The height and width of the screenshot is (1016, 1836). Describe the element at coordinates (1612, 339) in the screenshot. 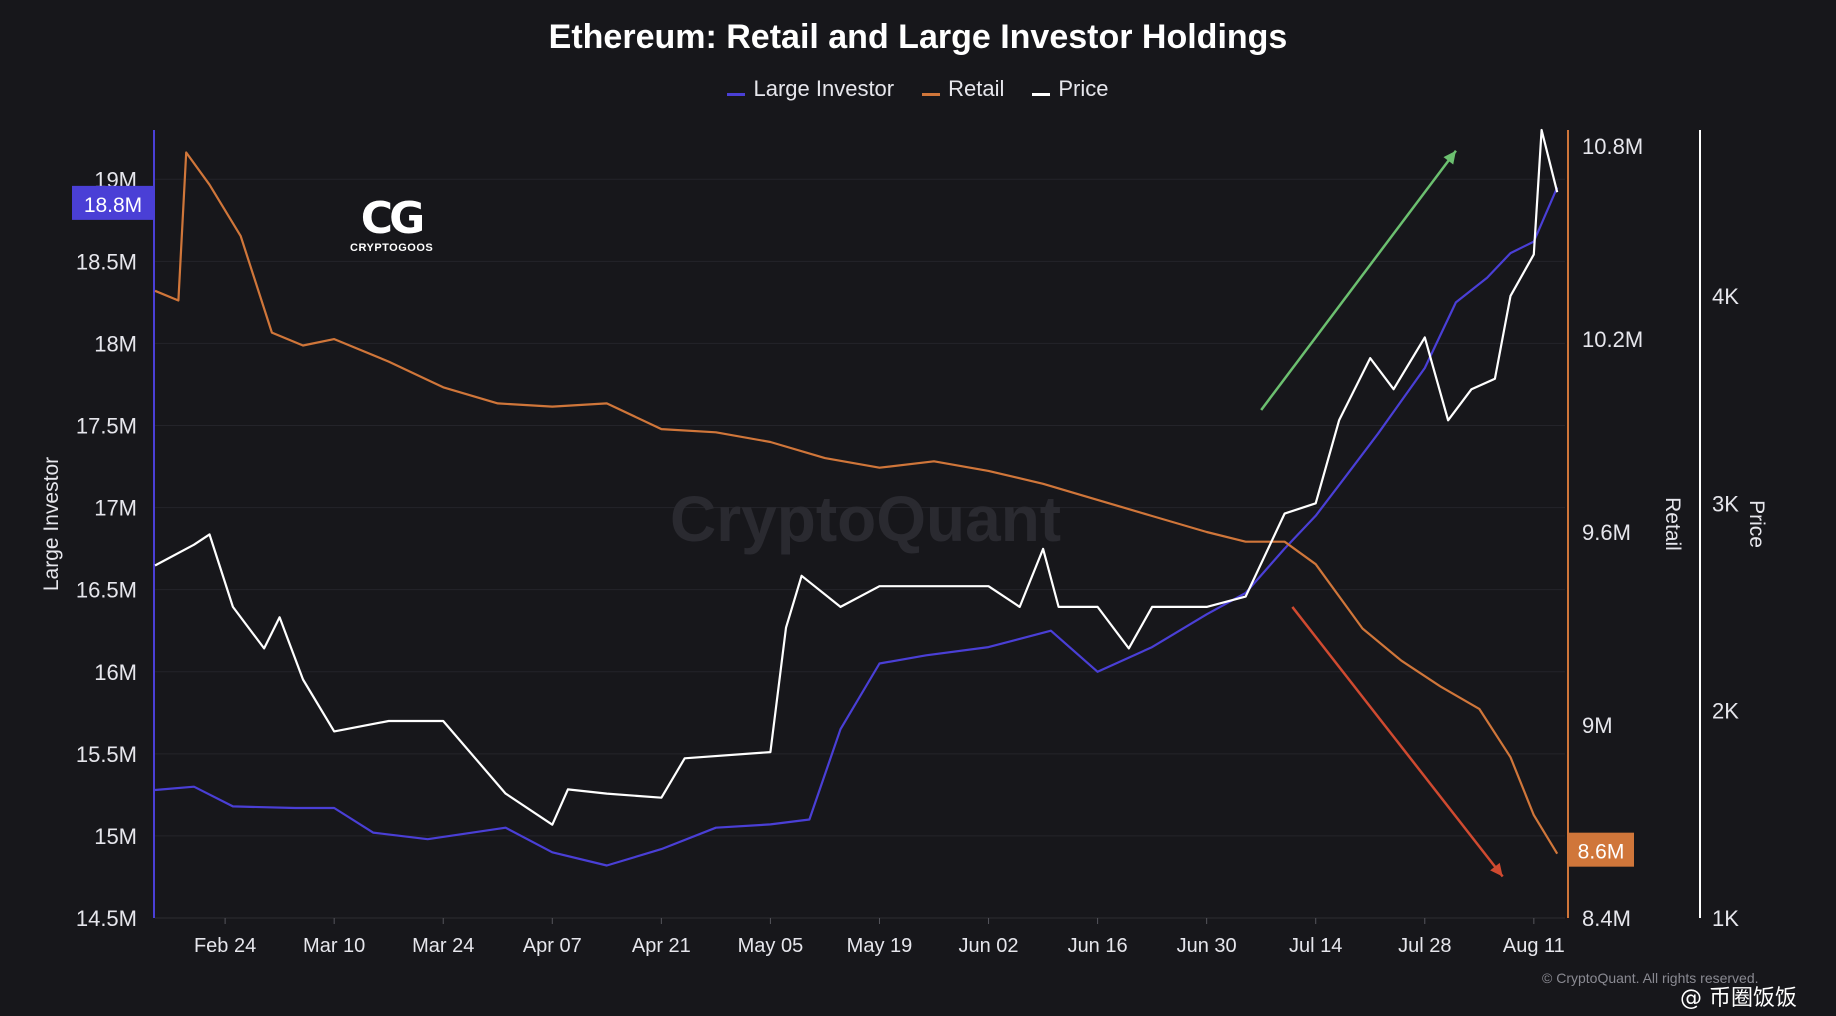

I see `y-tick-label-retail: 10.2M` at that location.